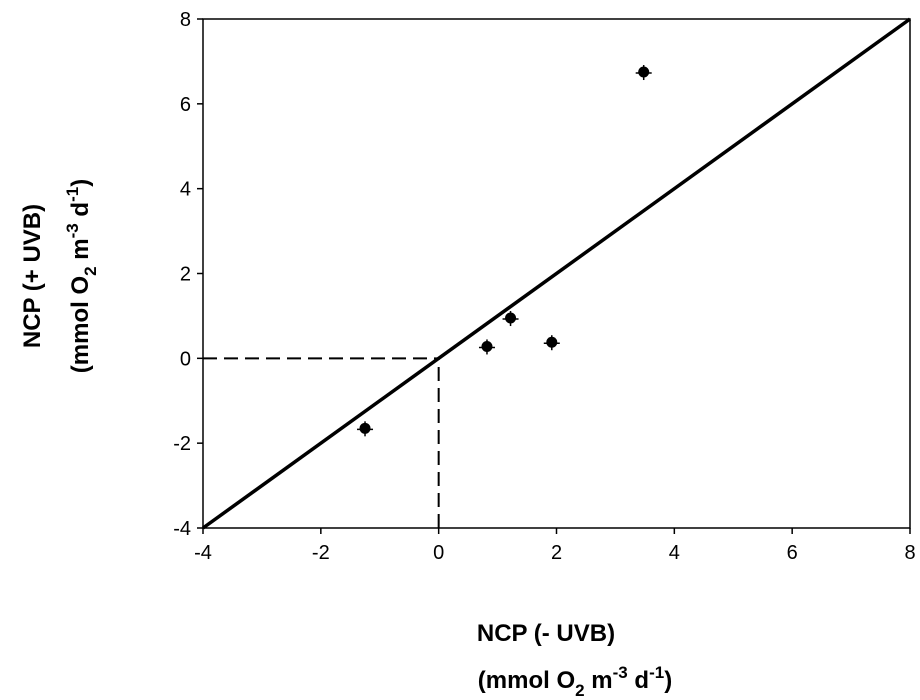 The height and width of the screenshot is (700, 920). Describe the element at coordinates (185, 190) in the screenshot. I see `y-tick-label-4: 4` at that location.